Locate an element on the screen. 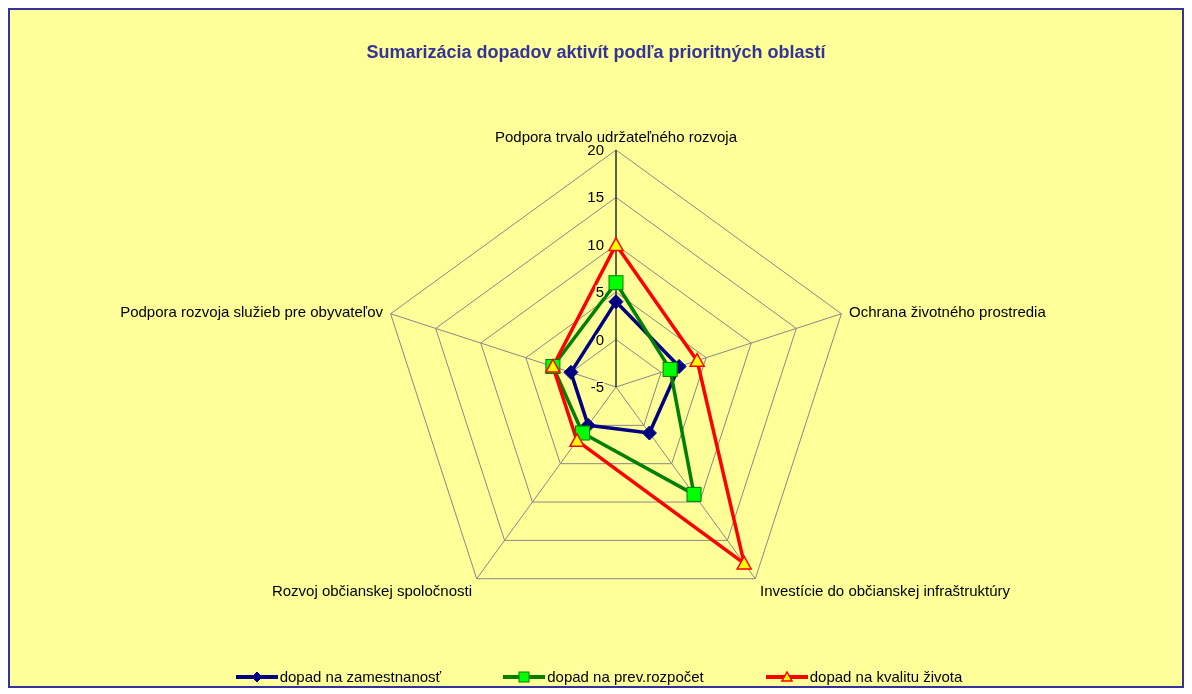 The height and width of the screenshot is (694, 1192). chart-title: Sumarizácia dopadov aktivít podľa prioritných oblastí is located at coordinates (596, 52).